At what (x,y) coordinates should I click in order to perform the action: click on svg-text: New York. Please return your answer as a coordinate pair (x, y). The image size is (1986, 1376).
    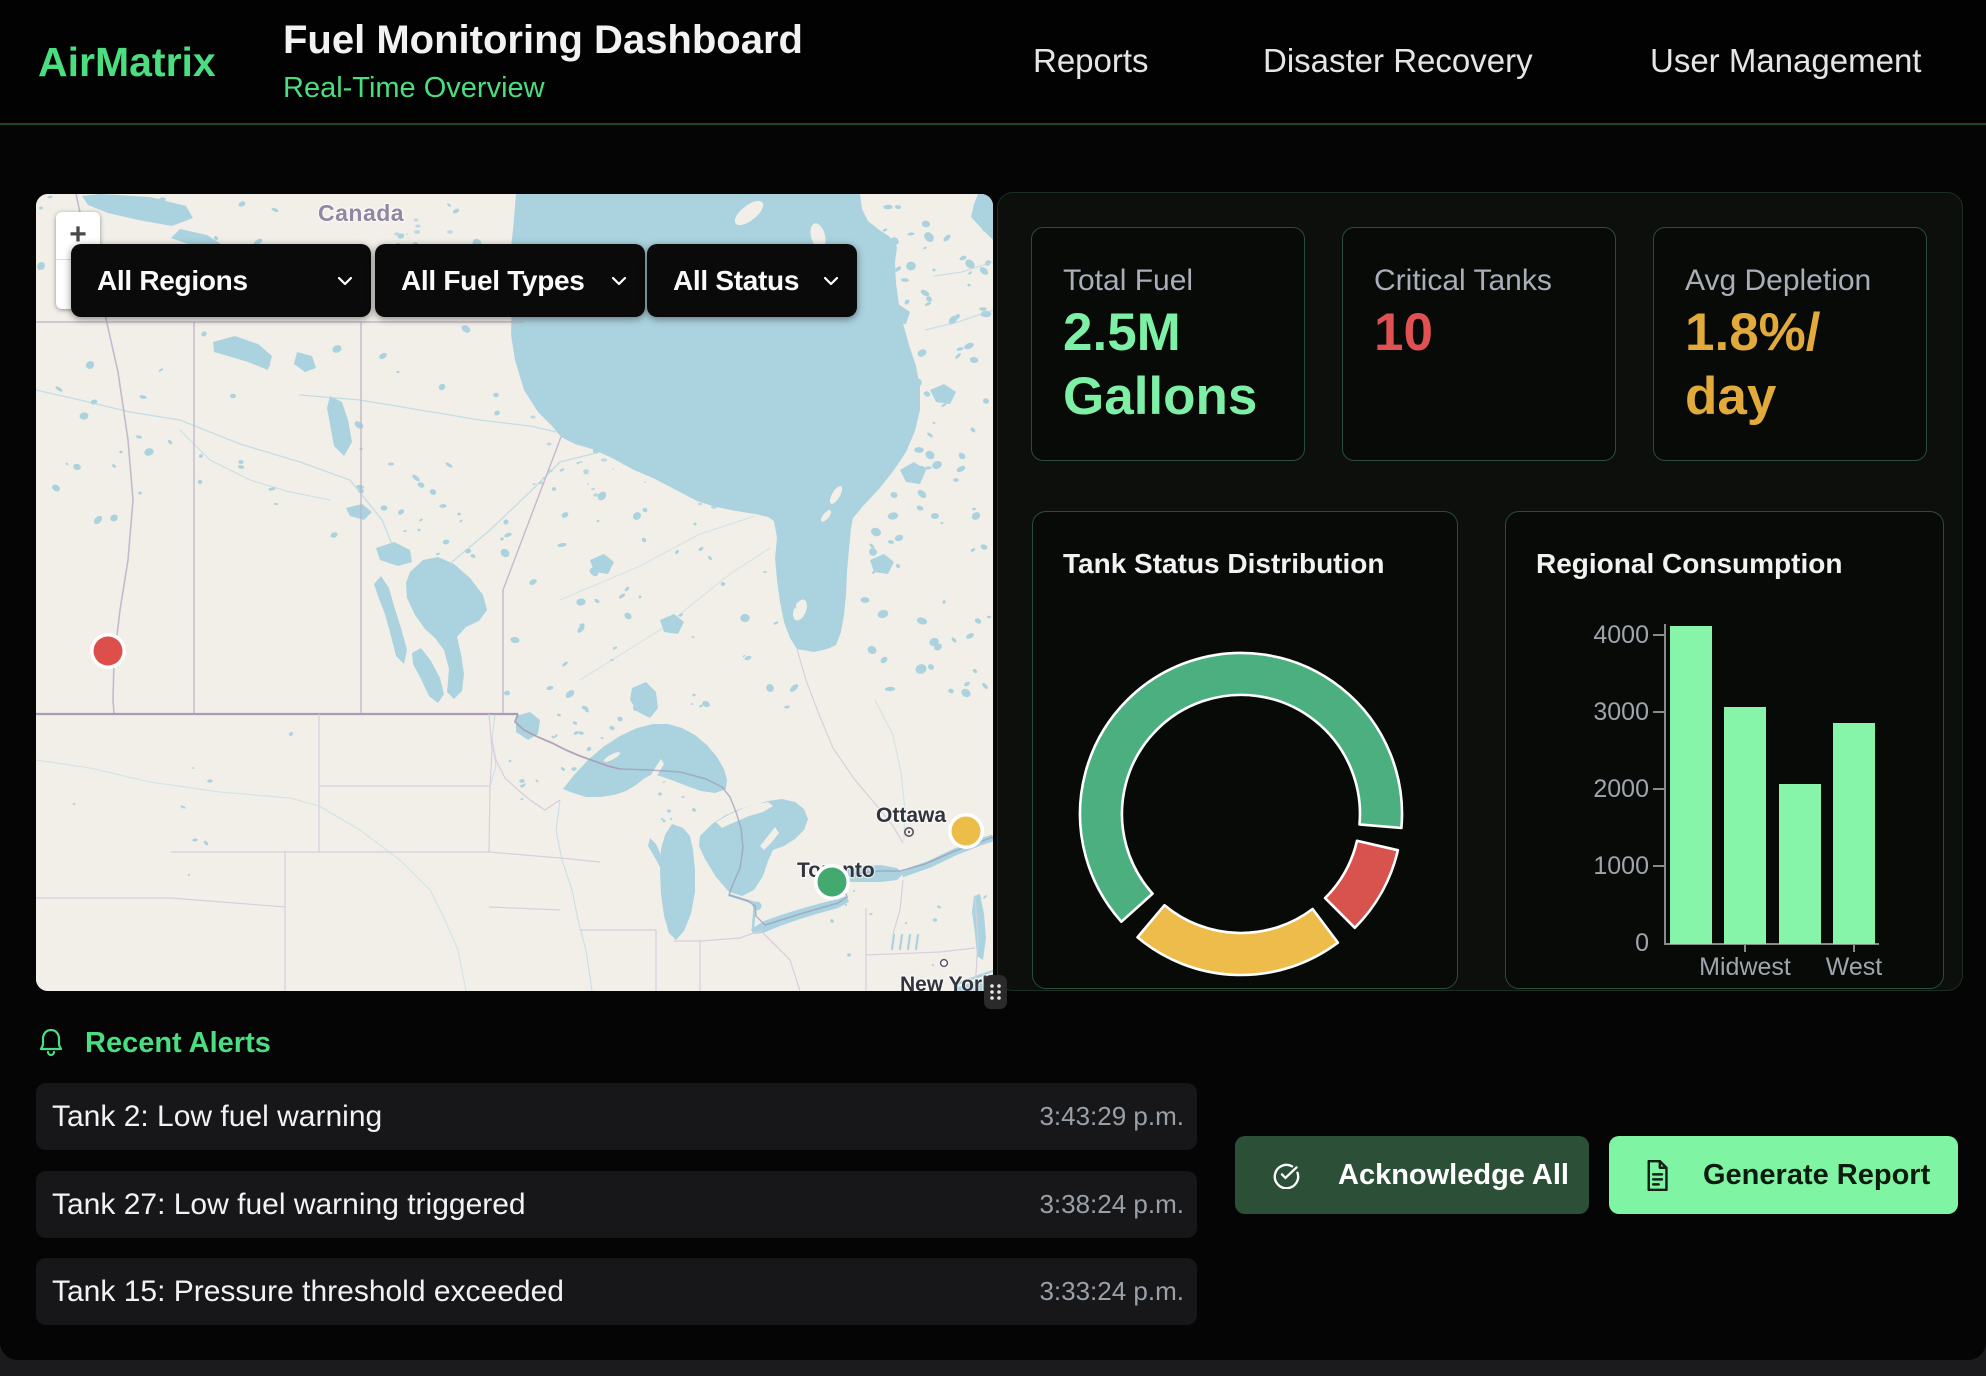
    Looking at the image, I should click on (946, 982).